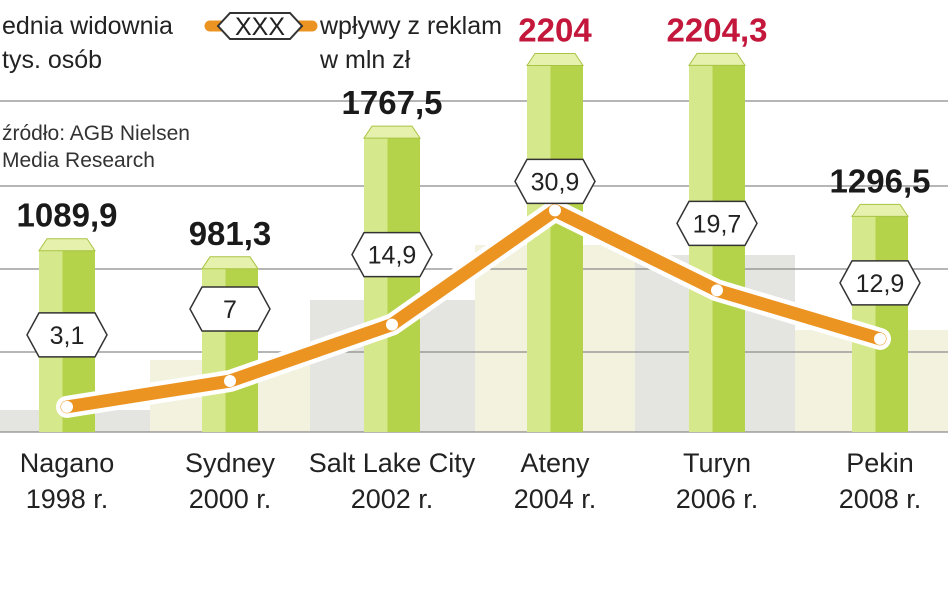  Describe the element at coordinates (410, 26) in the screenshot. I see `legend-line-label-line1: wpływy z reklam` at that location.